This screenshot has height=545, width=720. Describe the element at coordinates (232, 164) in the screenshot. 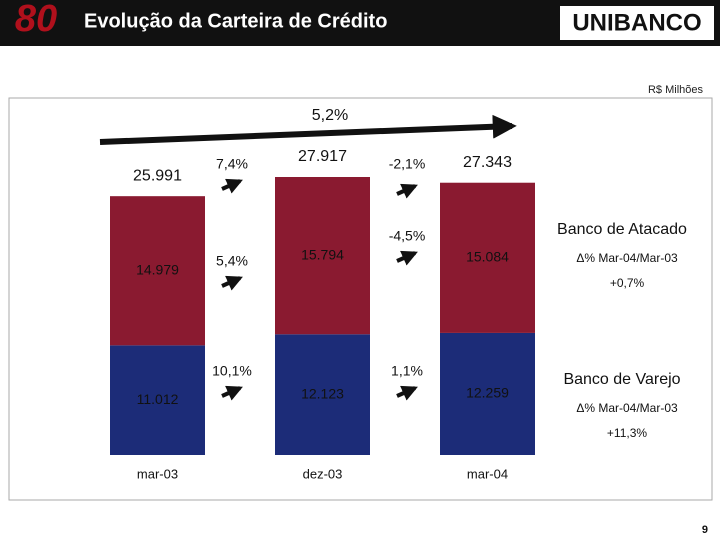

I see `growth-label: 7,4%` at that location.